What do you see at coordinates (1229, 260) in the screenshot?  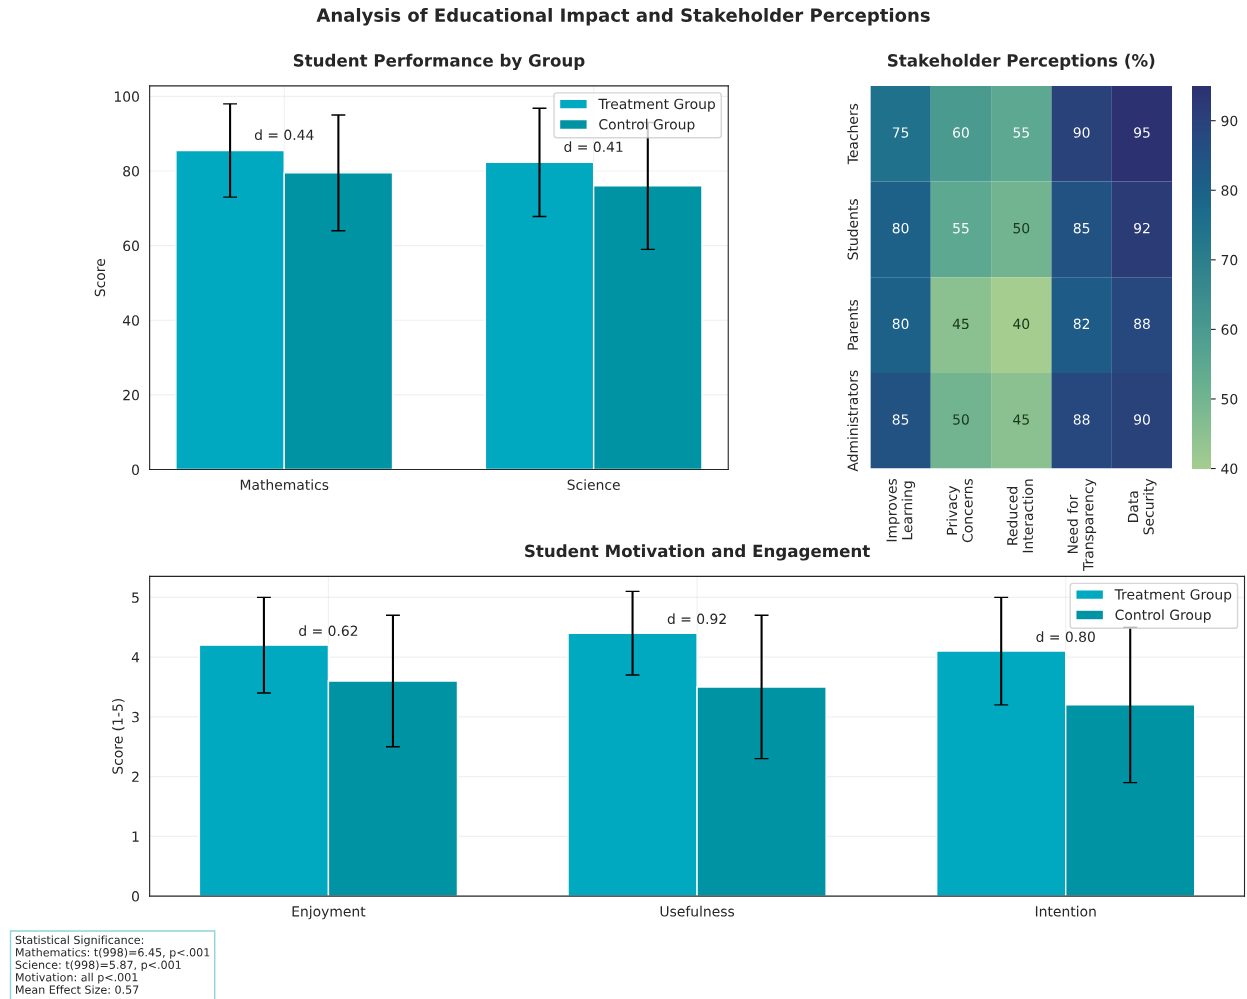 I see `color-bar-label: 70` at bounding box center [1229, 260].